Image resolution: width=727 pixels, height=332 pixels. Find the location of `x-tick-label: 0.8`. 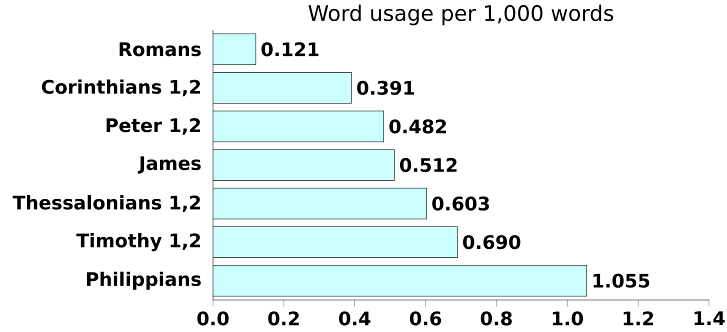

x-tick-label: 0.8 is located at coordinates (496, 318).